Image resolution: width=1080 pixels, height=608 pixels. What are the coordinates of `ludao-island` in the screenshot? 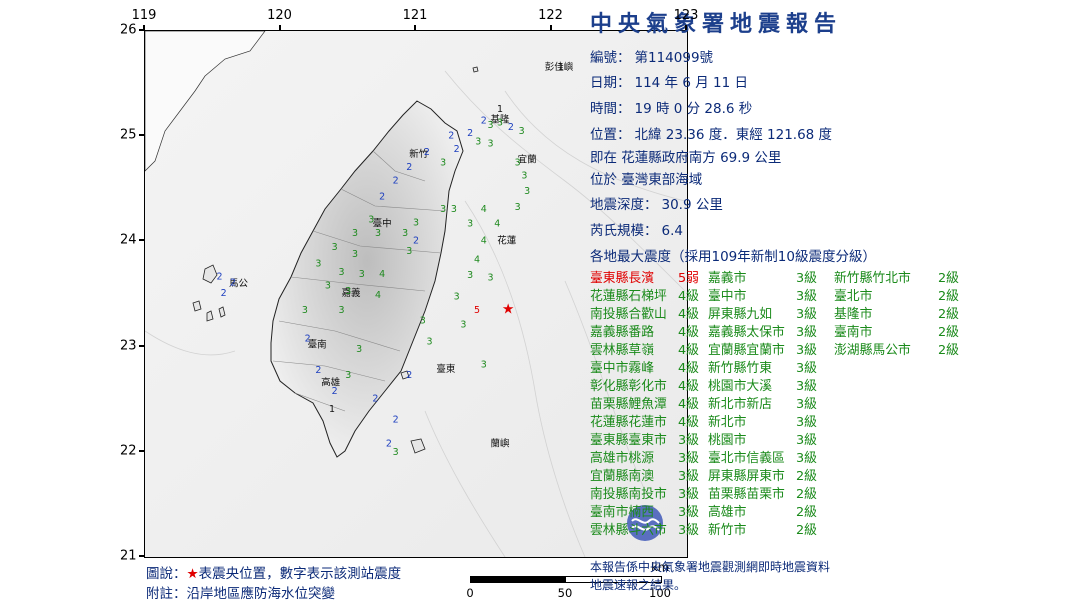 It's located at (405, 375).